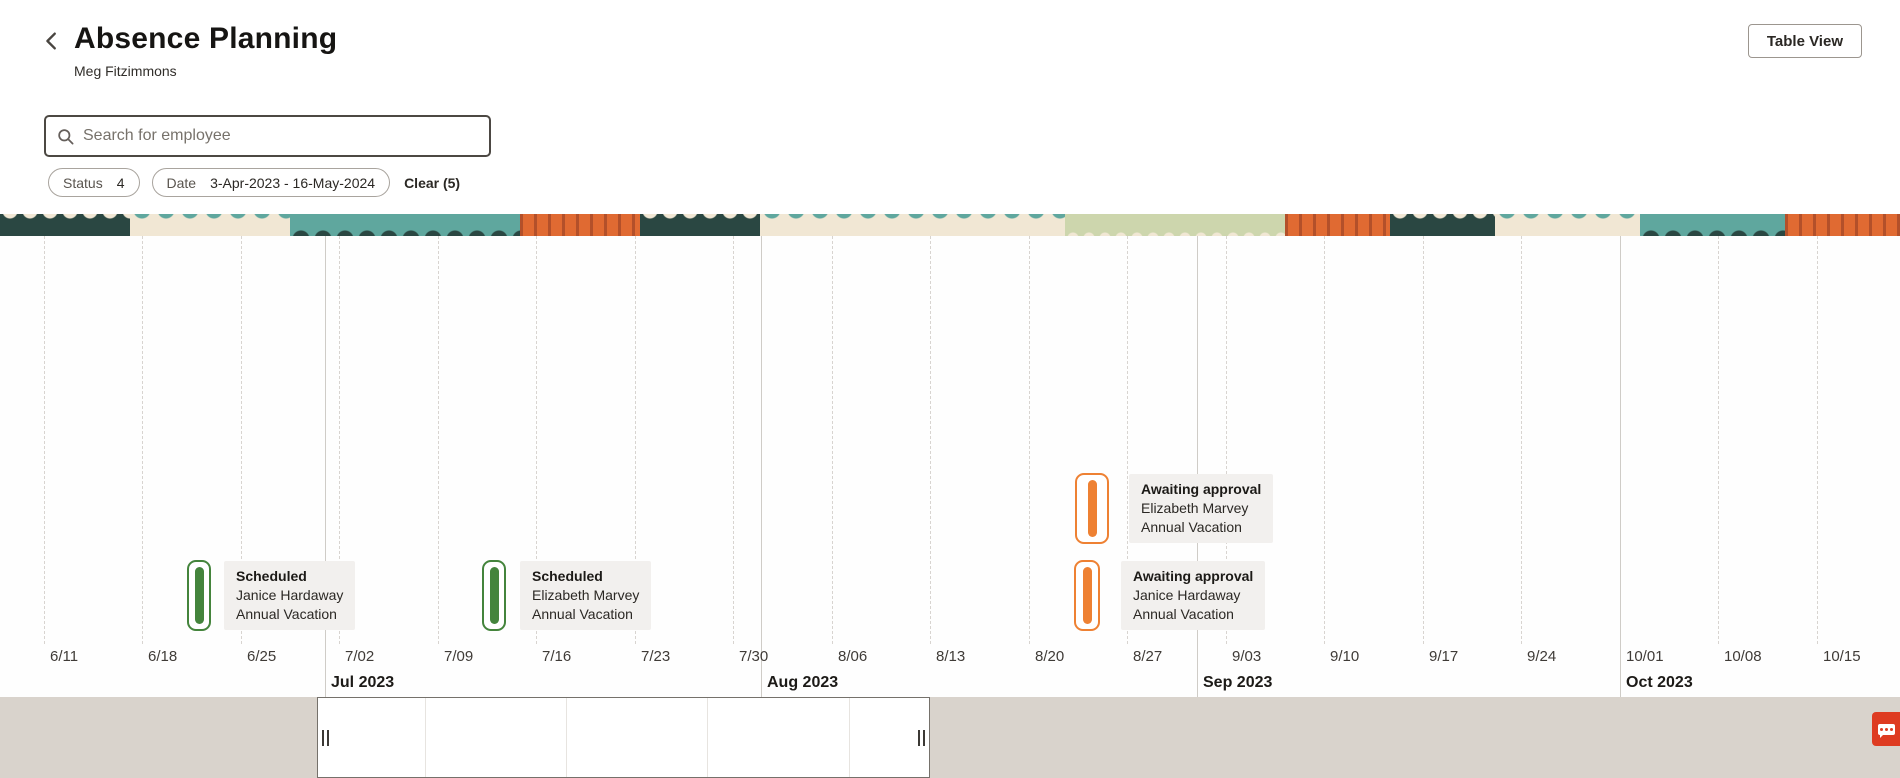 This screenshot has height=778, width=1900. Describe the element at coordinates (656, 656) in the screenshot. I see `tick-label: 7/23` at that location.